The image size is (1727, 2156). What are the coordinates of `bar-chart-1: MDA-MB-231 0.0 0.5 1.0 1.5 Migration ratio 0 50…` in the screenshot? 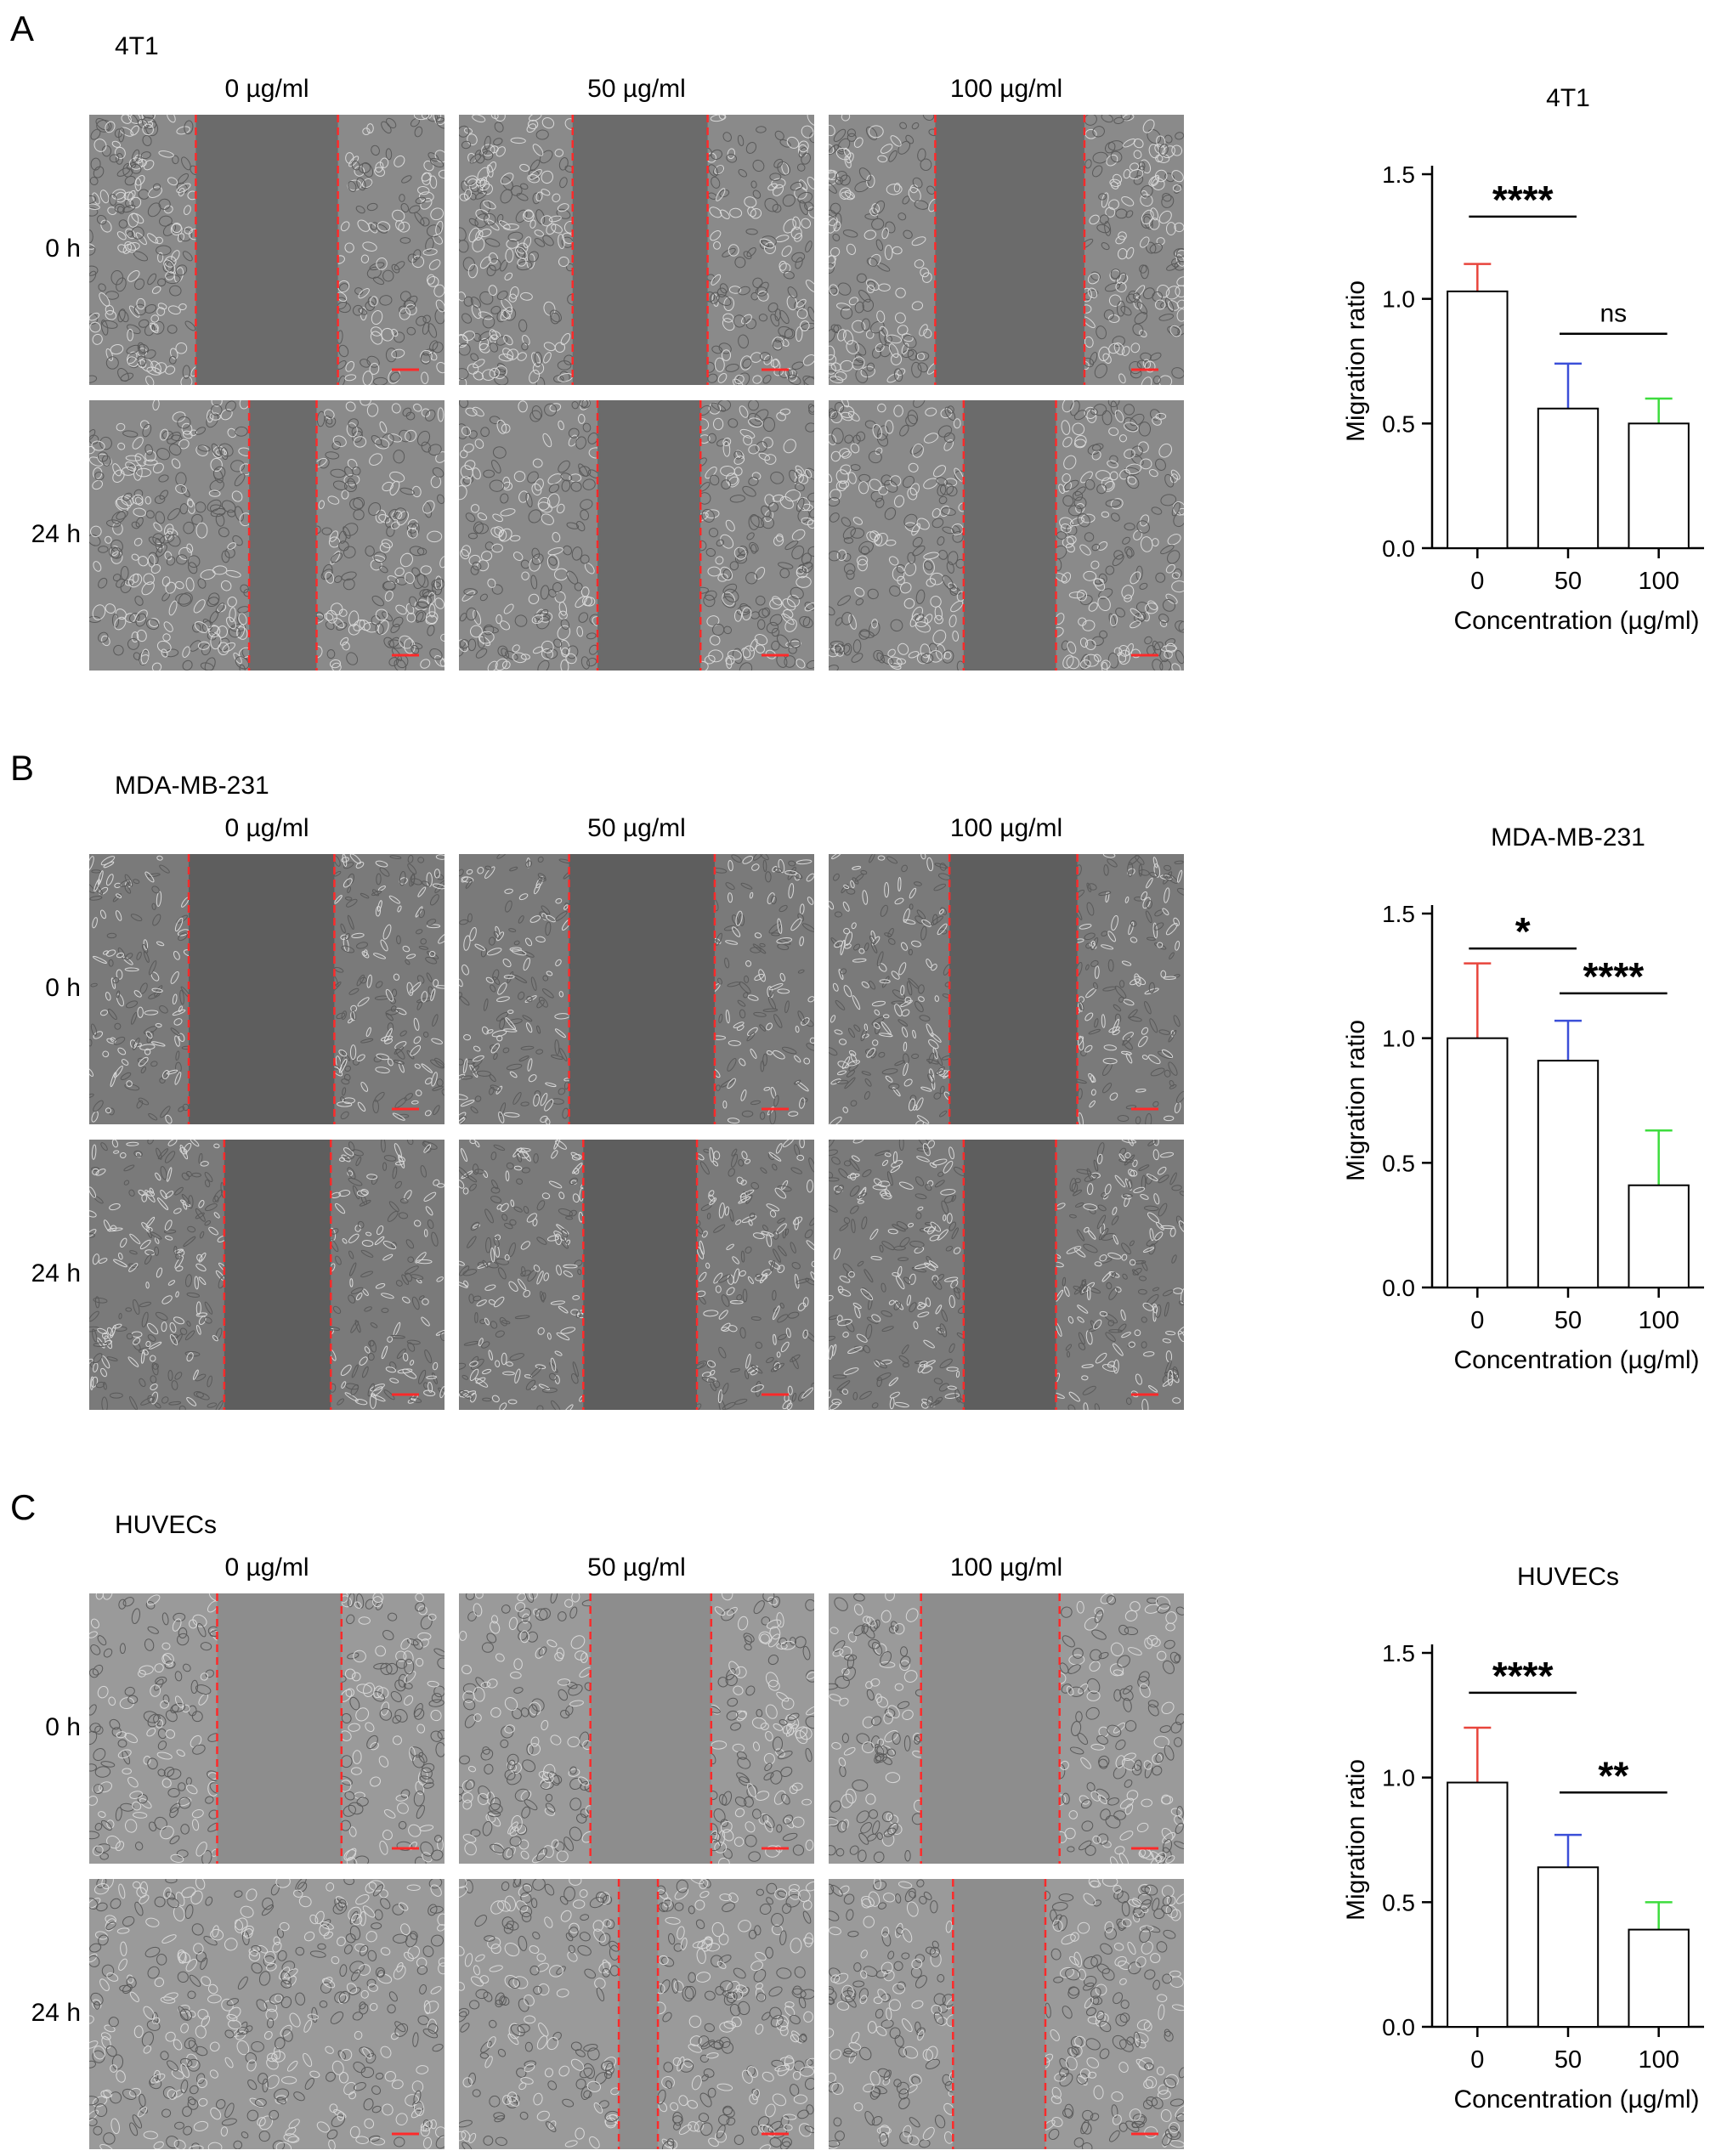 It's located at (1509, 1091).